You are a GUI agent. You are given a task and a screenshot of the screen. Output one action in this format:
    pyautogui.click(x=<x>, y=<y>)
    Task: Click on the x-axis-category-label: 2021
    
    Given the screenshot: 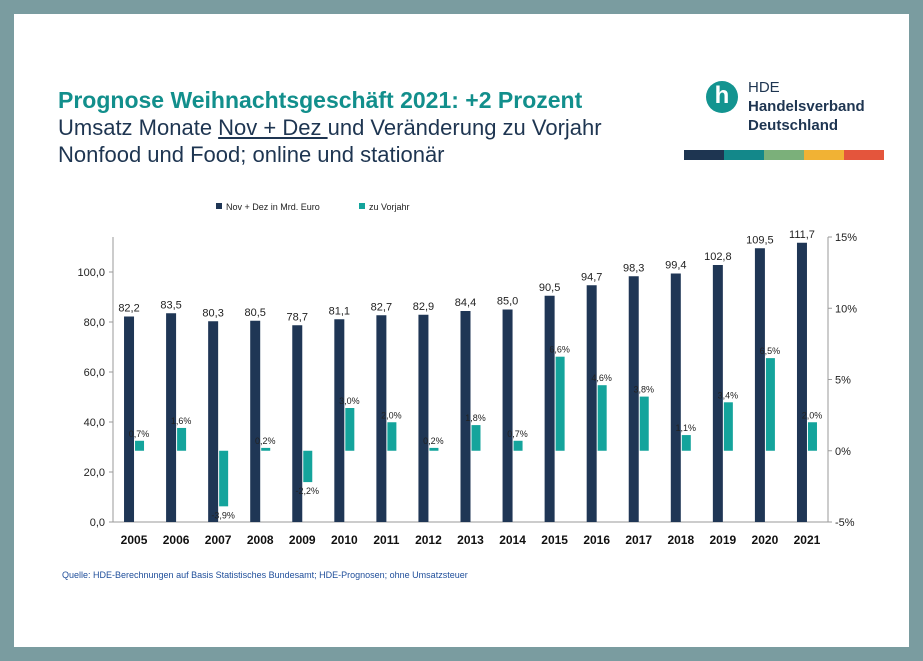 What is the action you would take?
    pyautogui.click(x=807, y=540)
    